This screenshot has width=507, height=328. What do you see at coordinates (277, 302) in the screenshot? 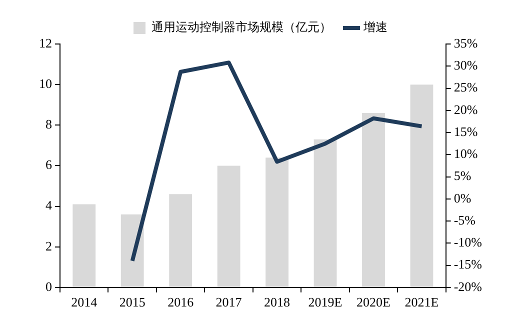
I see `x-tick-label: 2018` at bounding box center [277, 302].